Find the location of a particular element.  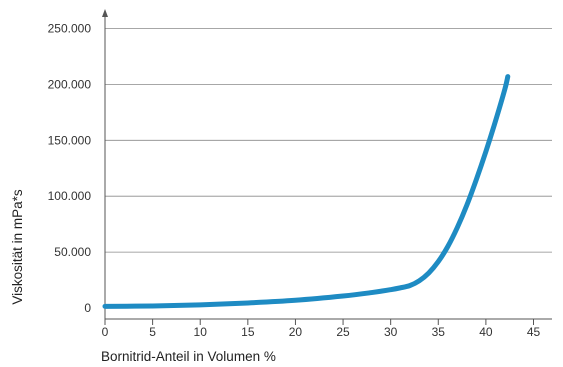

x-tick-label: 35 is located at coordinates (439, 332).